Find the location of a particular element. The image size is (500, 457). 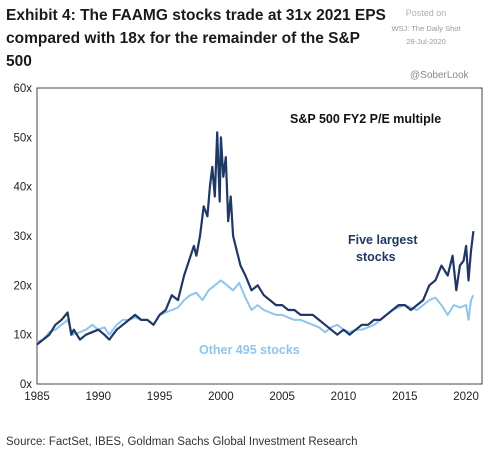

x-tick-label: 1995 is located at coordinates (160, 397).